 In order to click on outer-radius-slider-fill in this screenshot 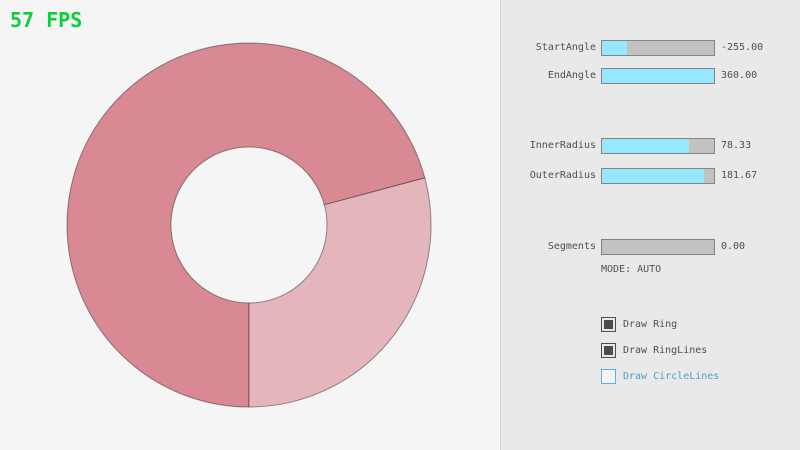, I will do `click(653, 176)`.